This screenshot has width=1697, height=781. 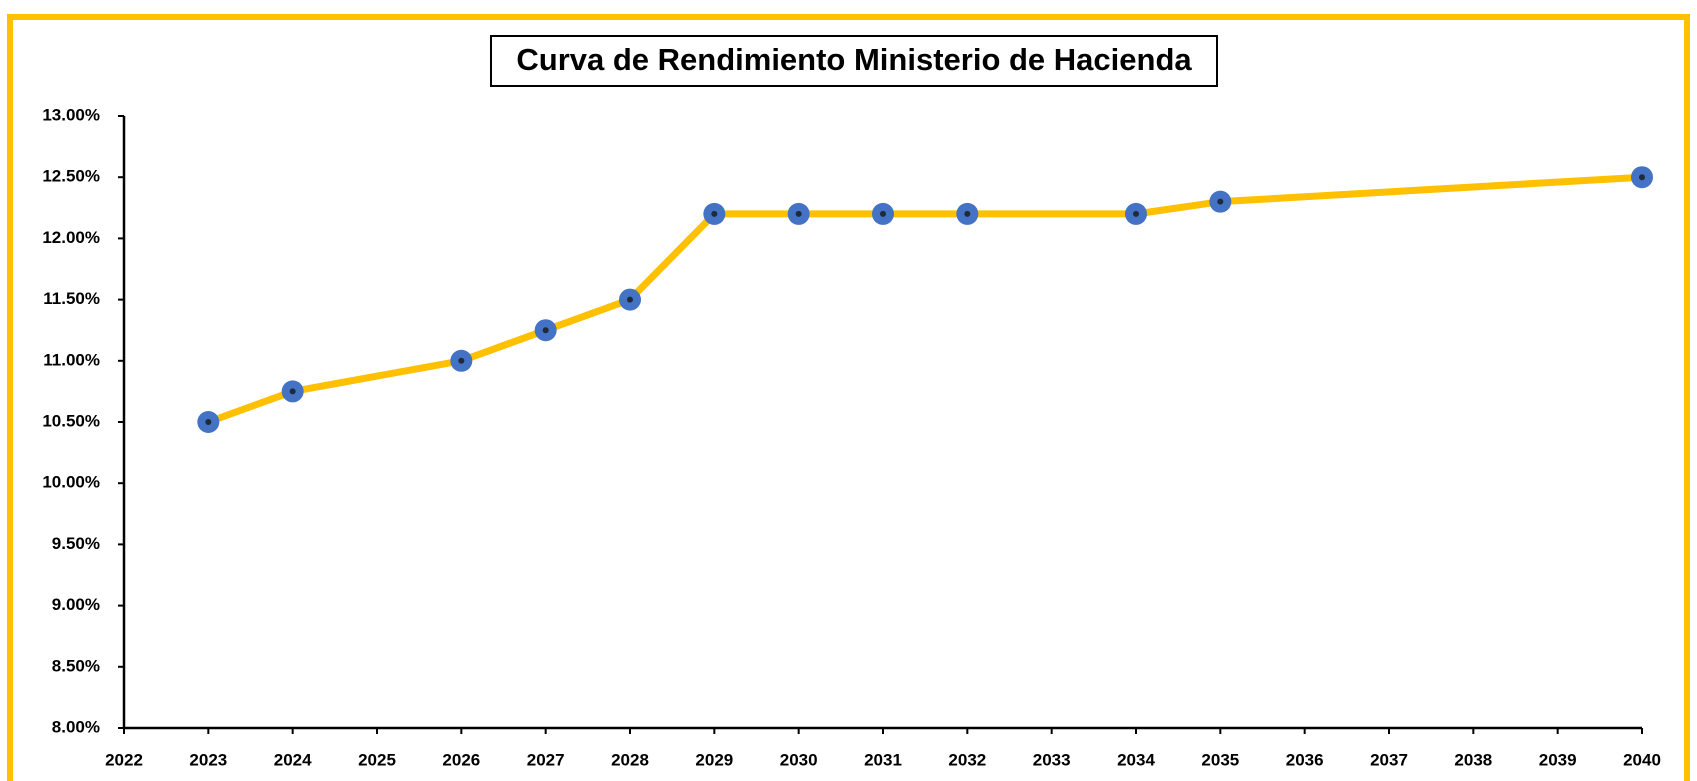 What do you see at coordinates (71, 298) in the screenshot?
I see `y-tick-label: 11.50%` at bounding box center [71, 298].